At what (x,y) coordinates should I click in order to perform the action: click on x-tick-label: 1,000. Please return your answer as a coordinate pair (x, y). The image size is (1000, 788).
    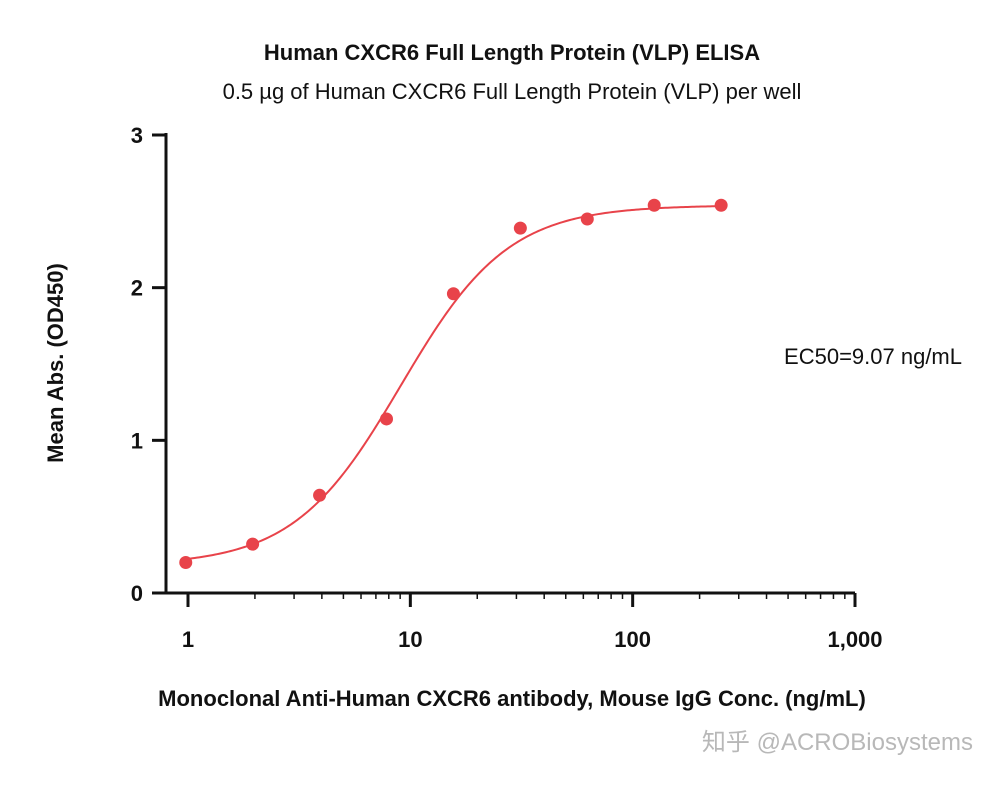
    Looking at the image, I should click on (854, 639).